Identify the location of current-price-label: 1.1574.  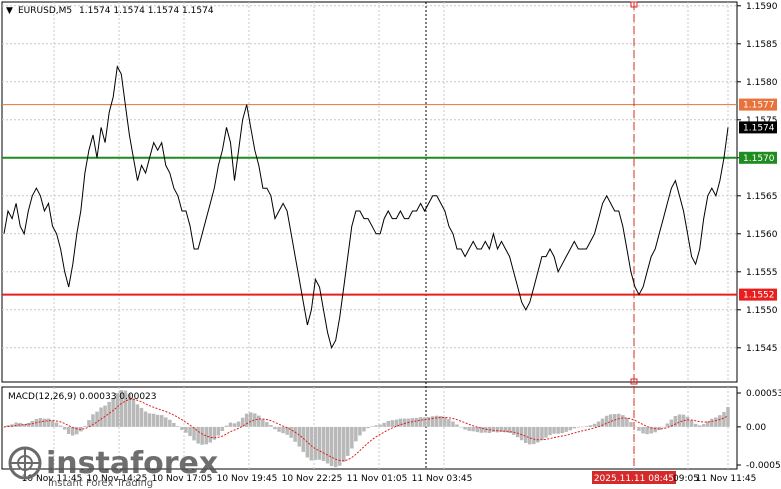
(759, 128).